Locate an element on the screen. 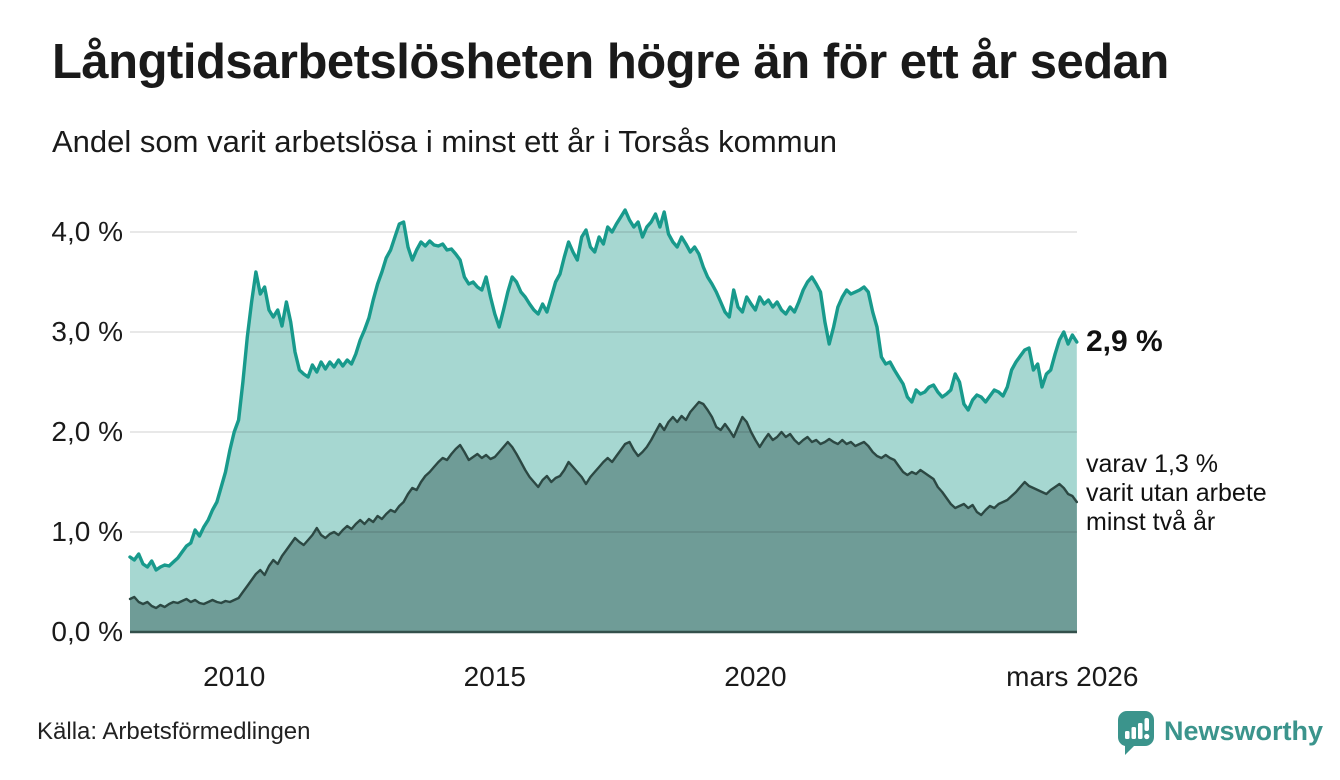  source-label: Källa: Arbetsförmedlingen is located at coordinates (174, 731).